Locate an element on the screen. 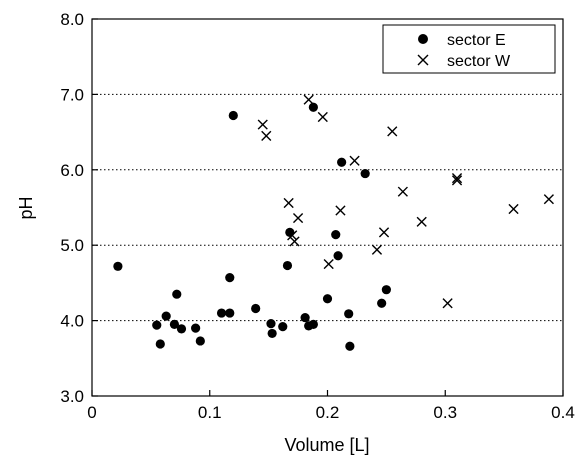 The width and height of the screenshot is (583, 460). x-axis-title: Volume [L] is located at coordinates (326, 445).